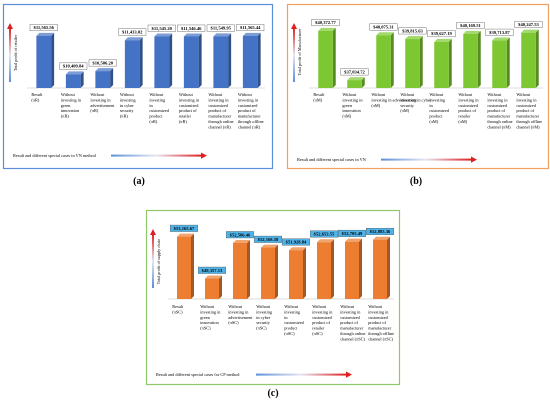  I want to click on data-label: $39,713.87, so click(499, 32).